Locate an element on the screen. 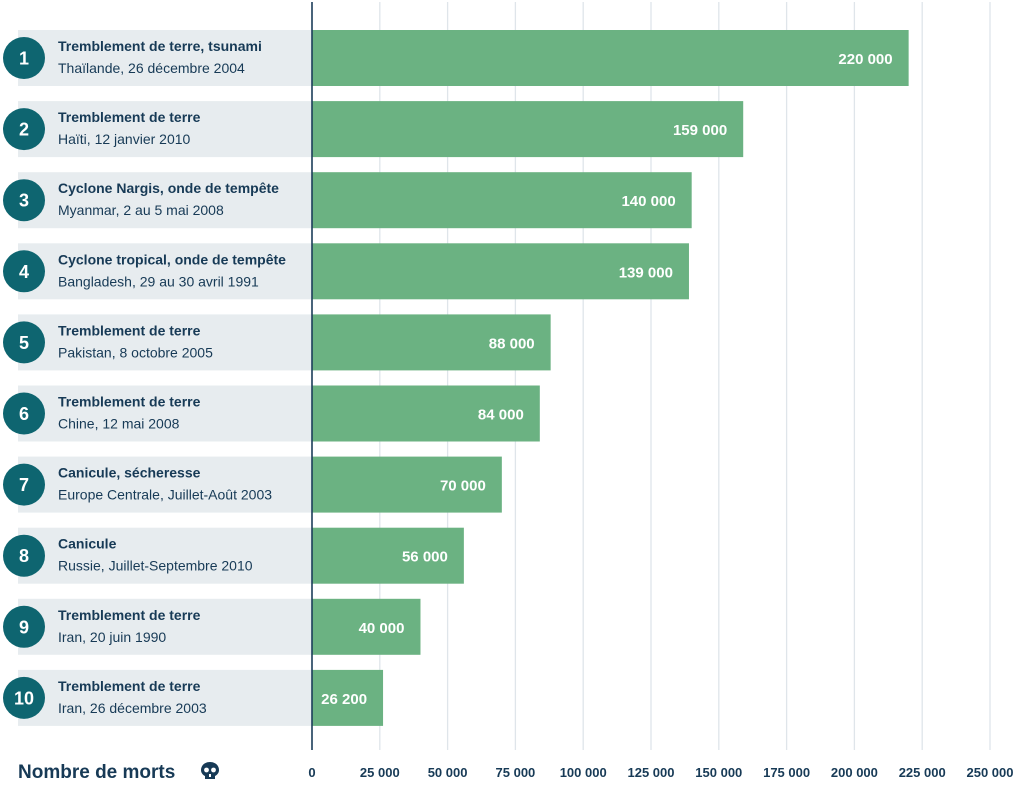  skull-icon is located at coordinates (210, 770).